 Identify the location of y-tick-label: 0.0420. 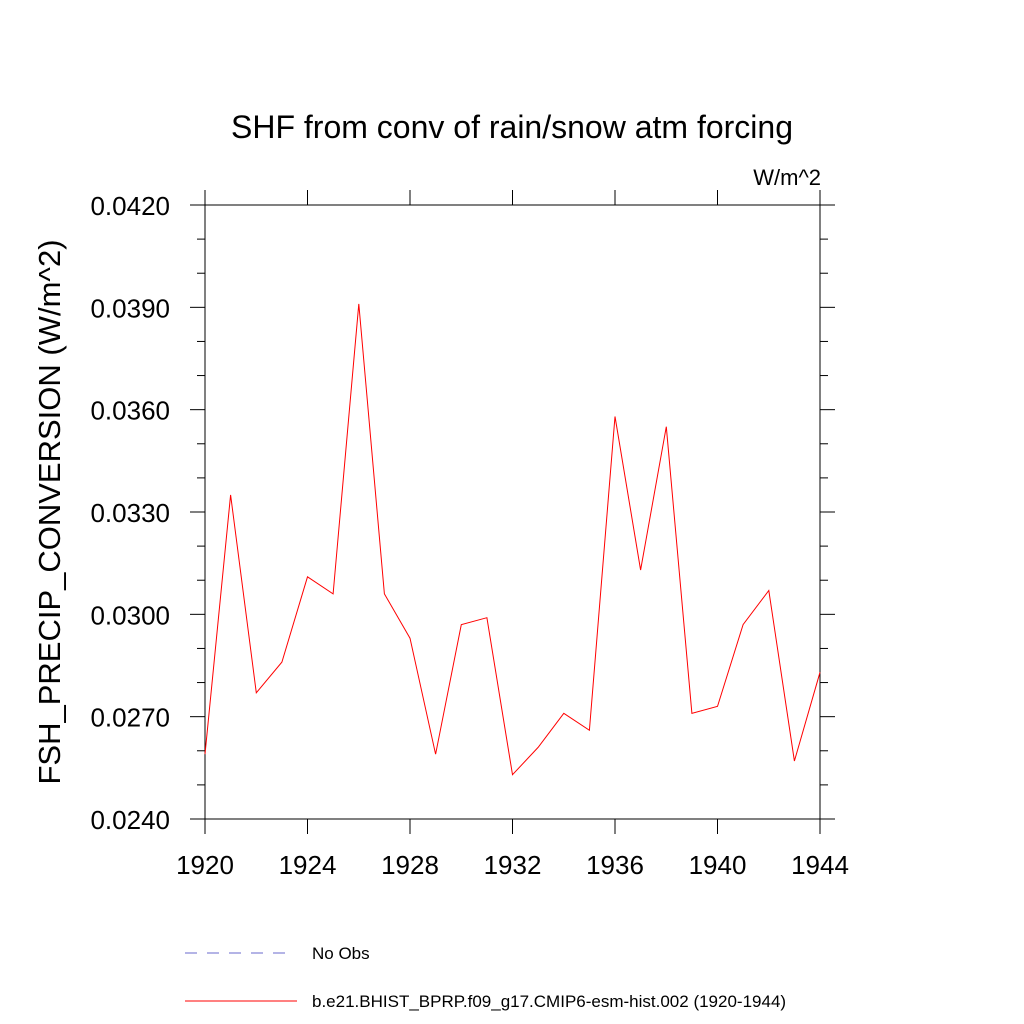
(130, 206).